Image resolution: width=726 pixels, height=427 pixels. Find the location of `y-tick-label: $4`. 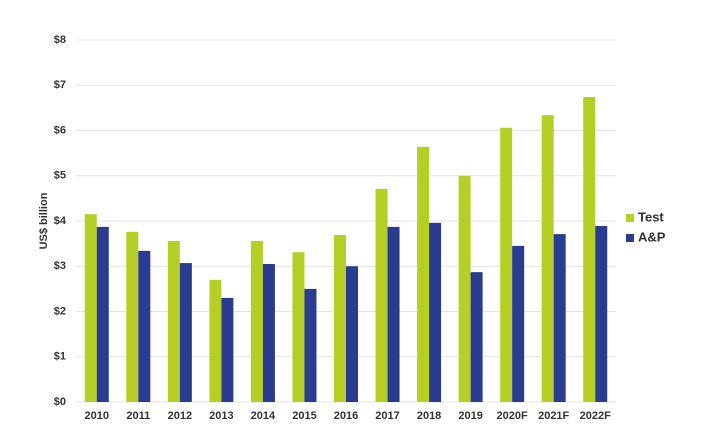

y-tick-label: $4 is located at coordinates (60, 221).